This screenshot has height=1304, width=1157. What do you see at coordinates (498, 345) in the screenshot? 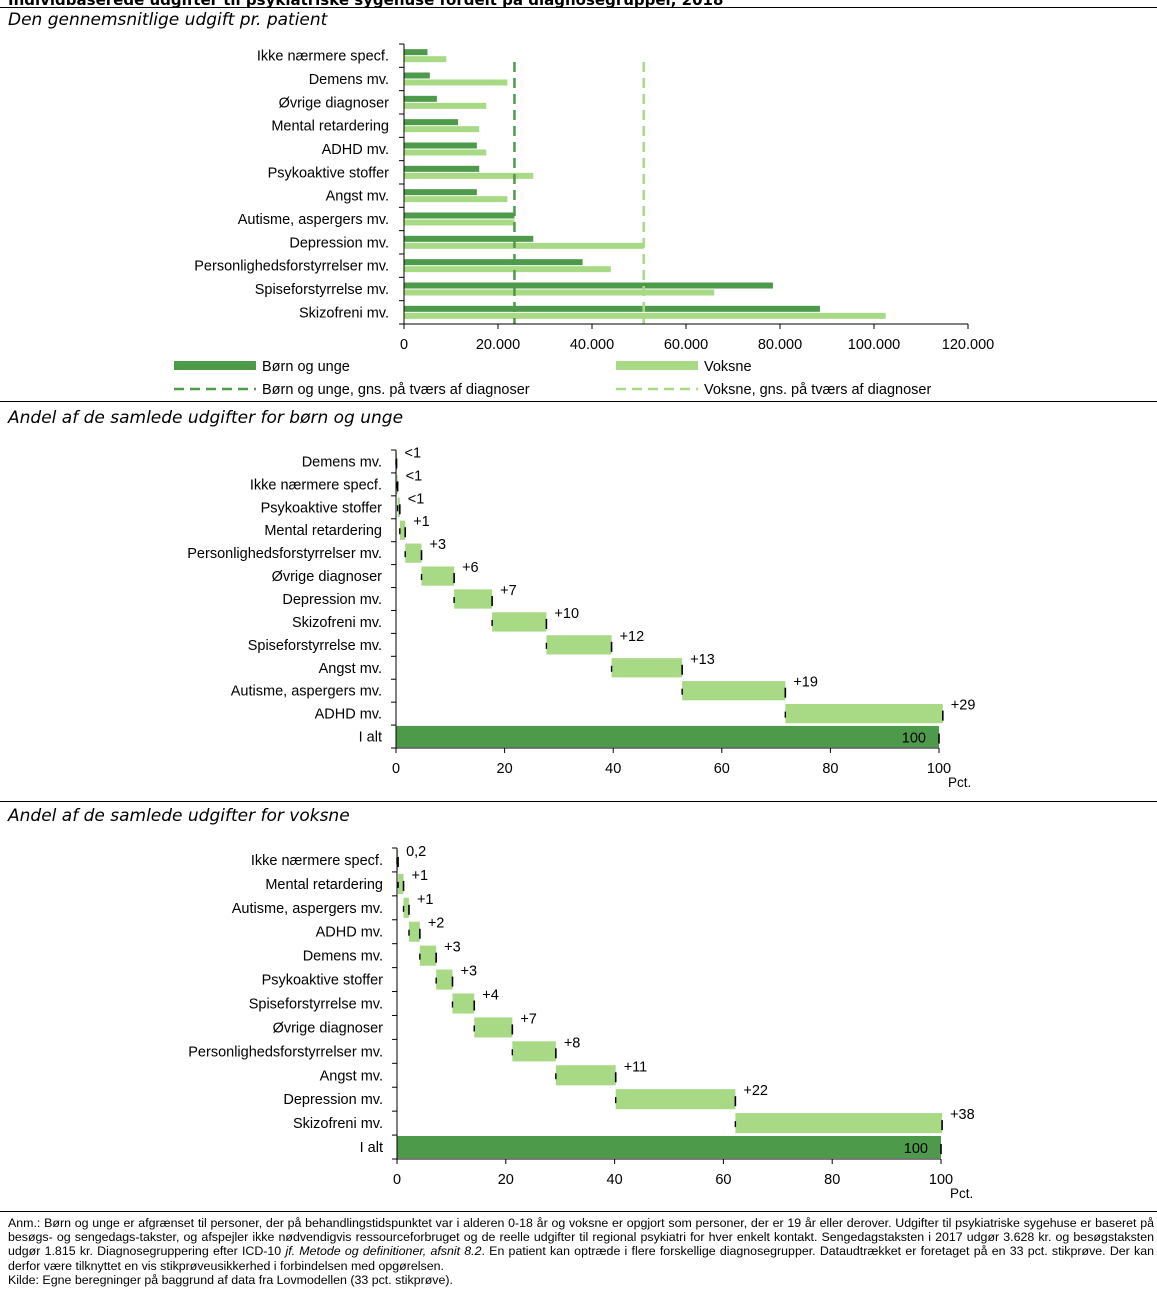
I see `x-tick-label: 20.000` at bounding box center [498, 345].